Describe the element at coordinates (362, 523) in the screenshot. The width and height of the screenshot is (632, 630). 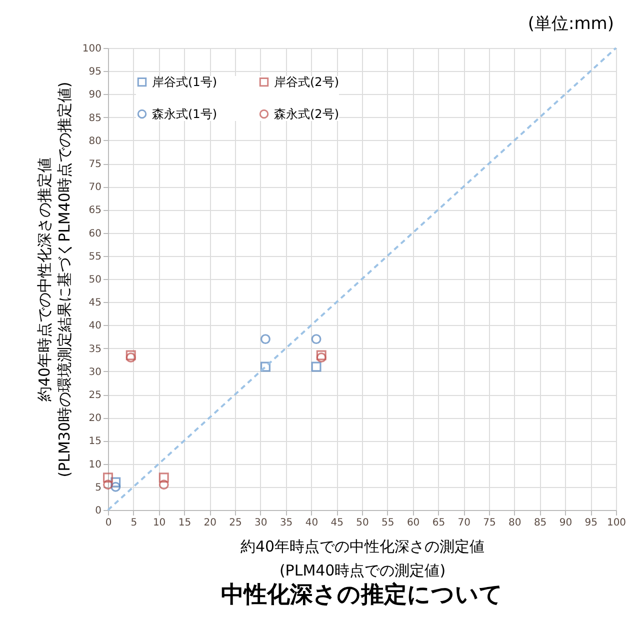
I see `x-tick-label: 50` at that location.